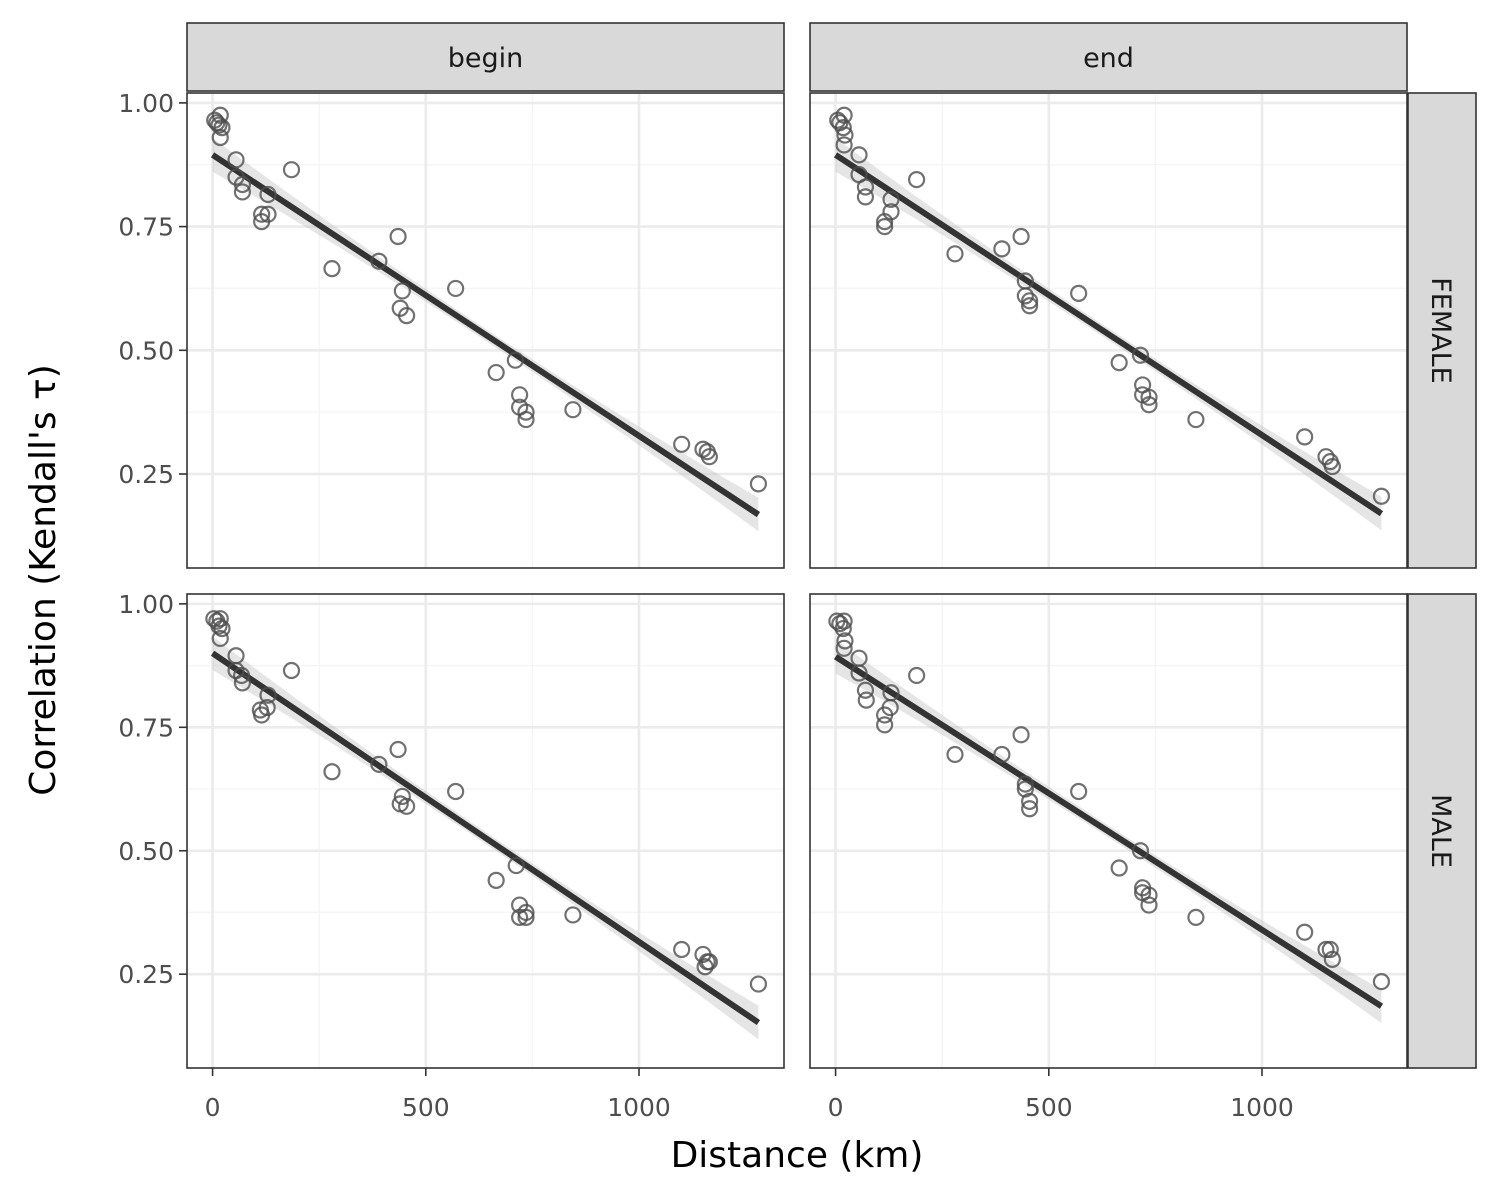 This screenshot has height=1200, width=1500. I want to click on x-tick-label: 0, so click(836, 1107).